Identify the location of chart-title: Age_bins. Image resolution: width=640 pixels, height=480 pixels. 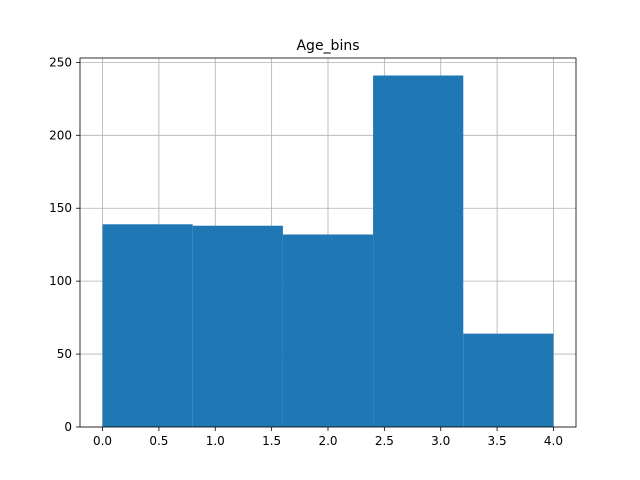
(327, 46).